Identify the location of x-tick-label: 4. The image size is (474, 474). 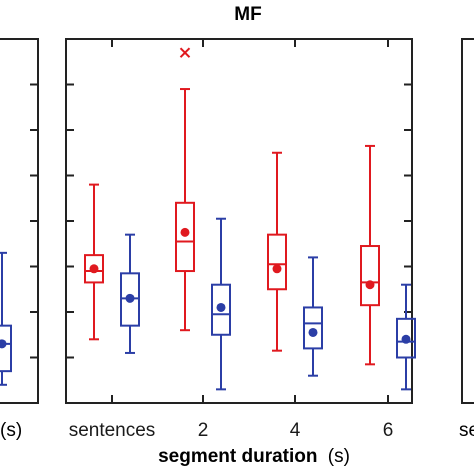
(295, 430).